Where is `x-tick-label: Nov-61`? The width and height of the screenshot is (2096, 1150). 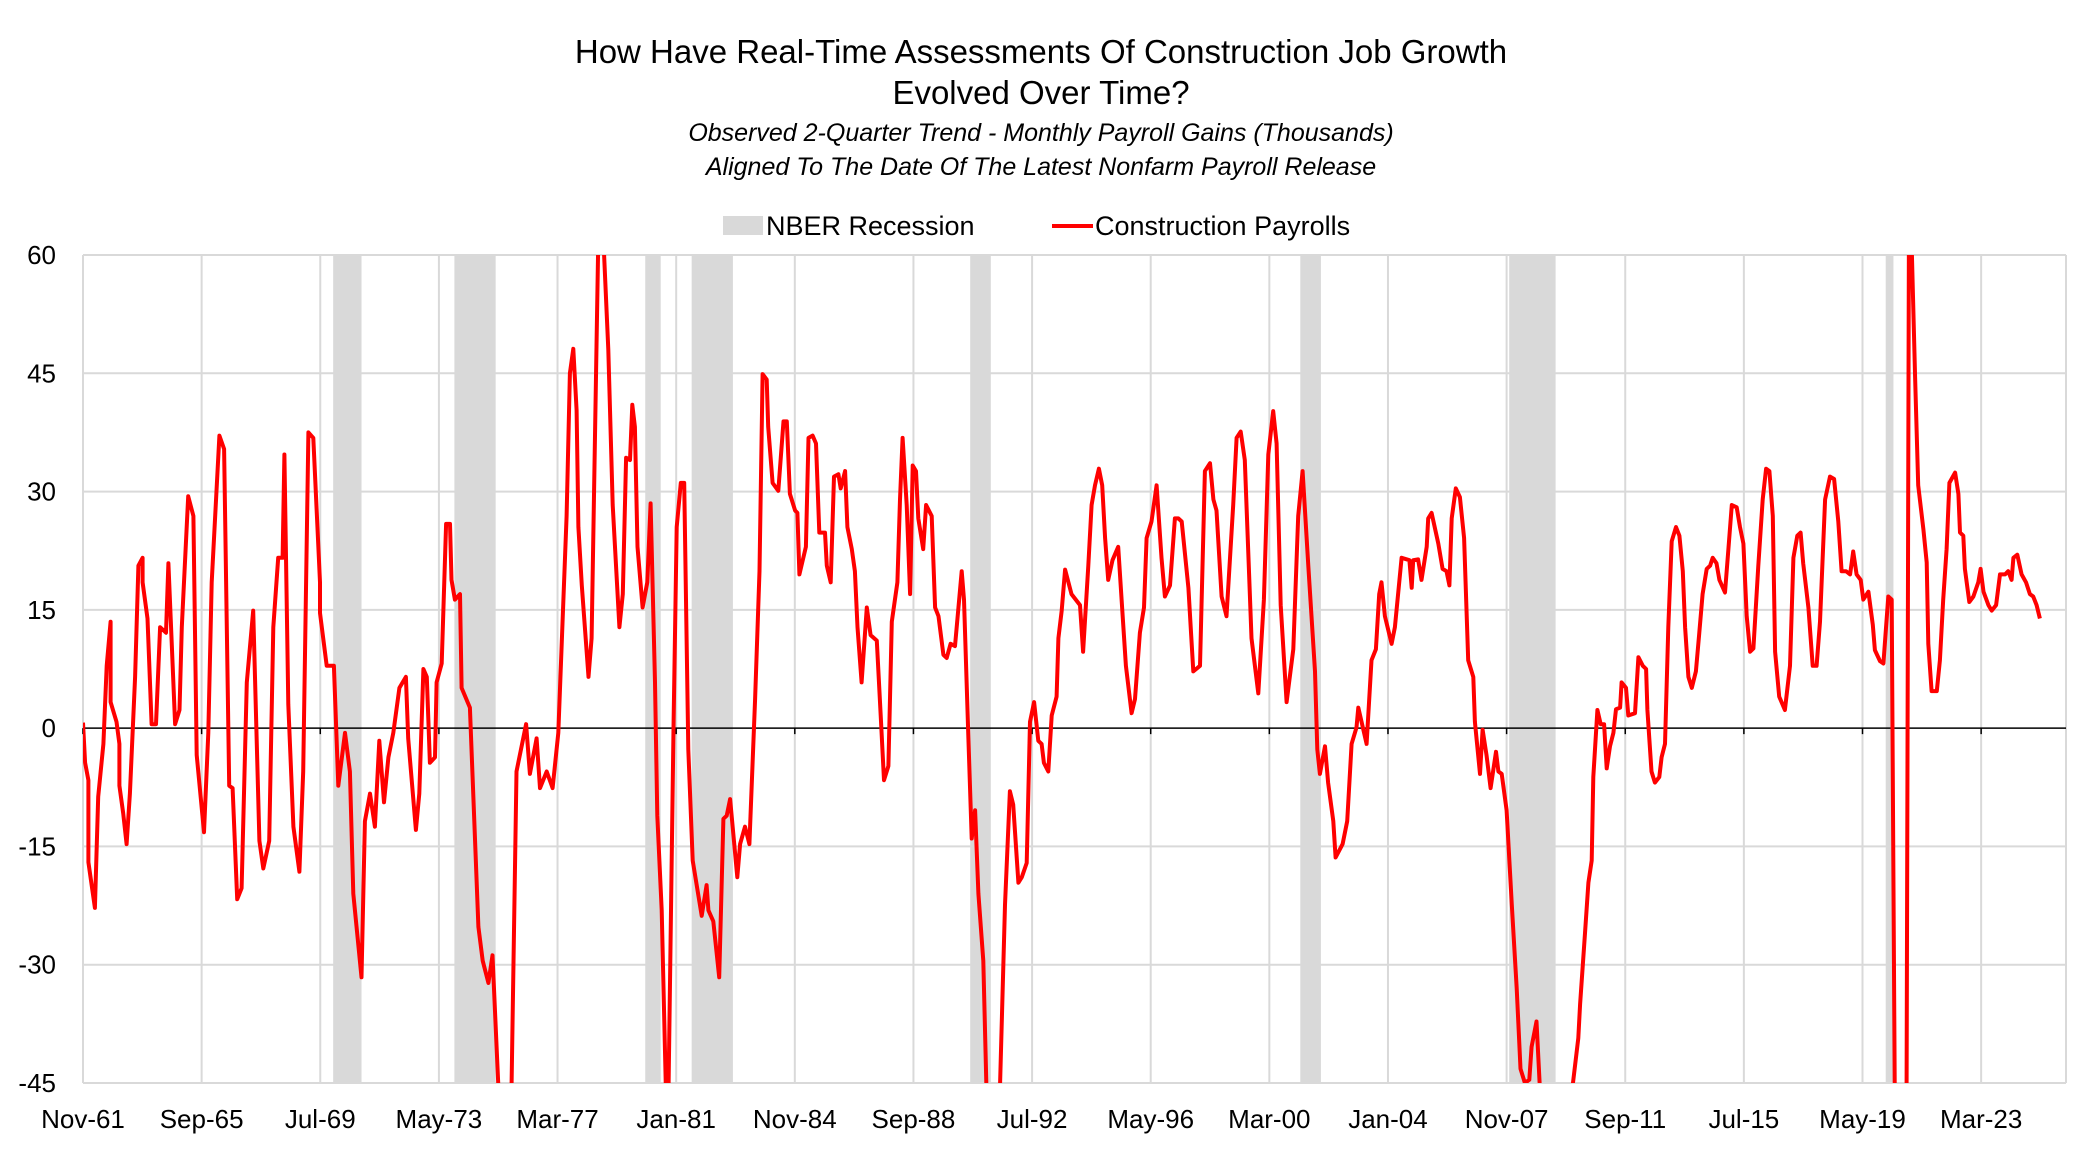 x-tick-label: Nov-61 is located at coordinates (83, 1119).